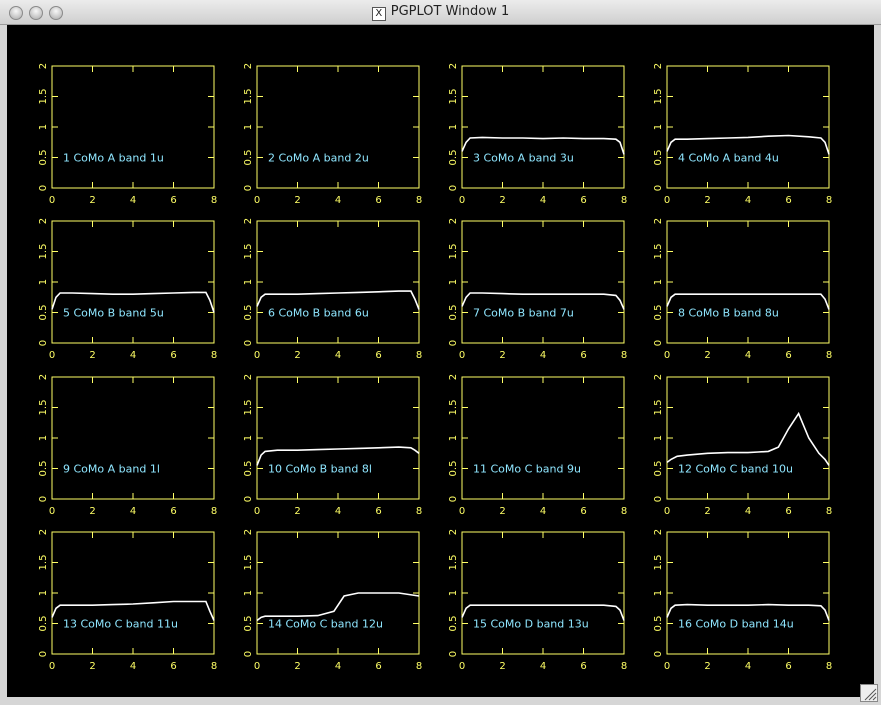 This screenshot has width=881, height=705. I want to click on panel: 0 2 4 6 8 0 0.5 1 1.5 2 3 CoMo A band 3u, so click(537, 134).